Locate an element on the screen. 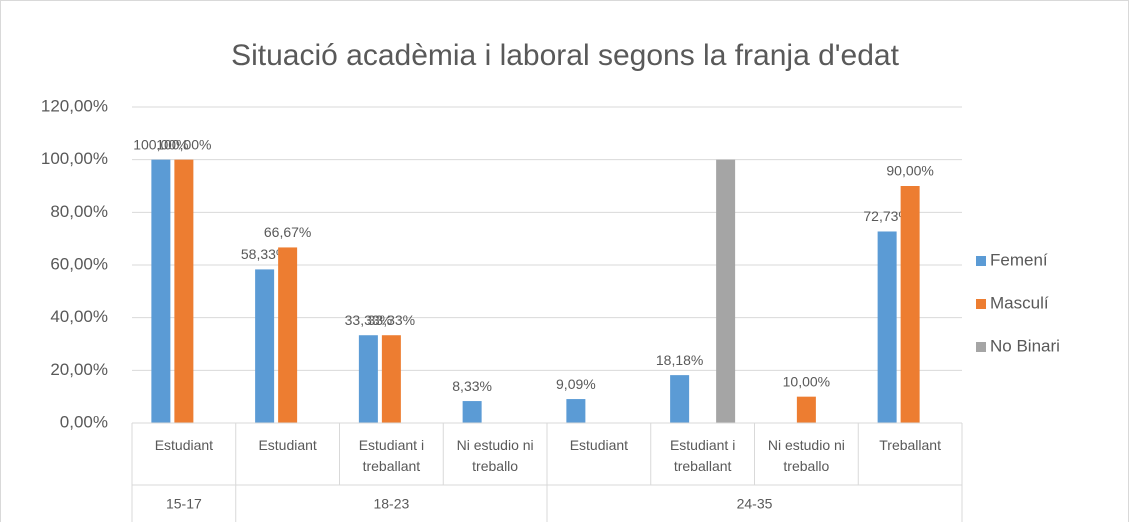  y-tick-label: 100,00% is located at coordinates (74, 158).